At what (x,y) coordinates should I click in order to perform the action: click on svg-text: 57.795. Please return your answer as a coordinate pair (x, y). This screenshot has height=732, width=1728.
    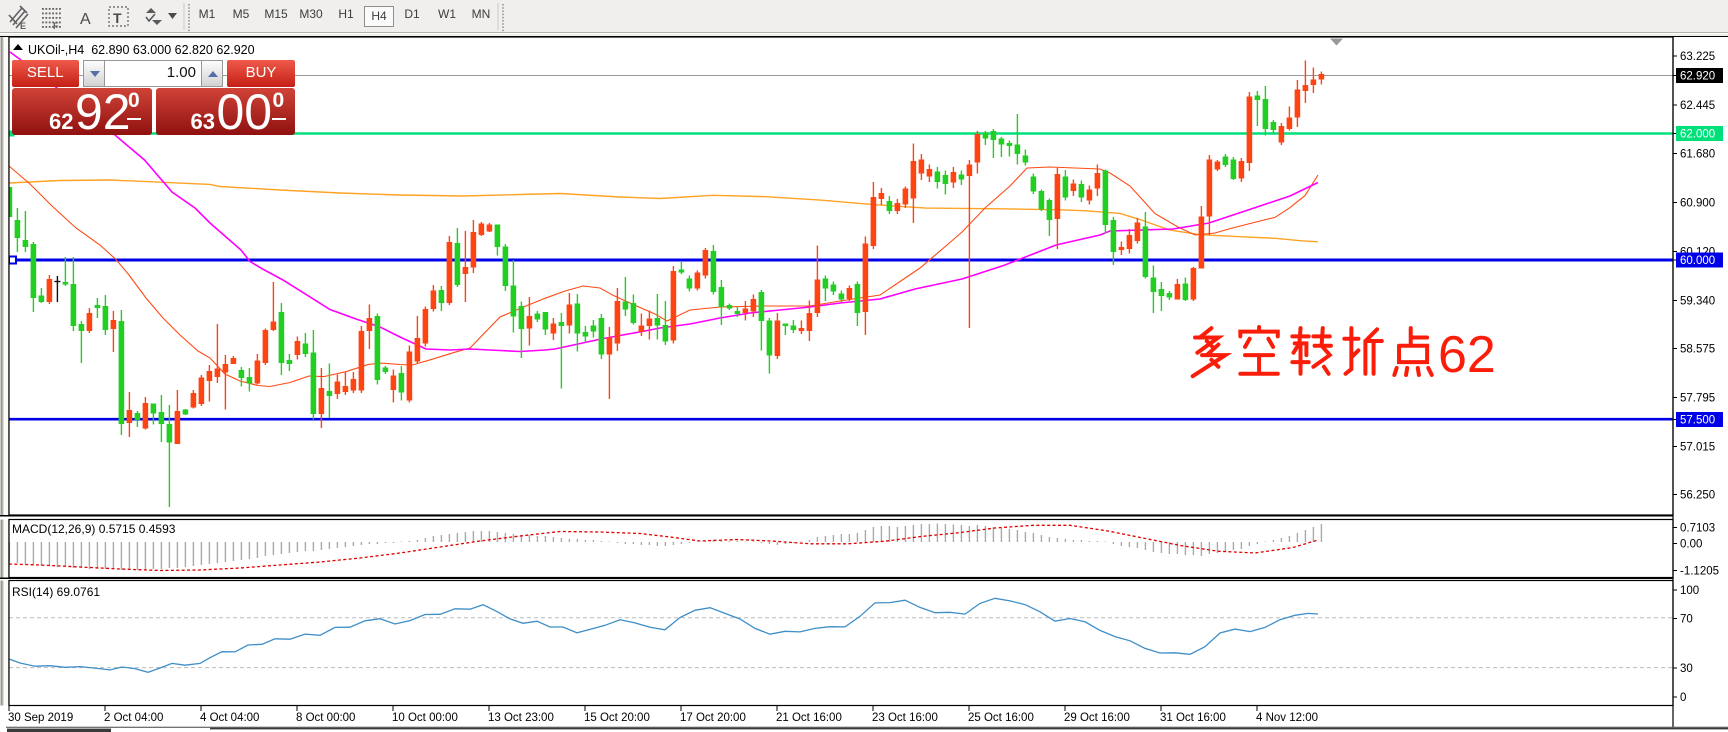
    Looking at the image, I should click on (1697, 399).